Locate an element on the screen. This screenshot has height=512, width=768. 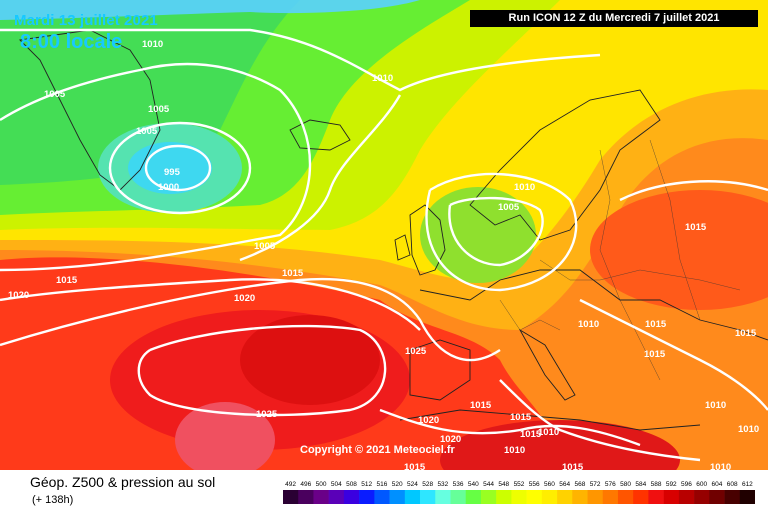
pressure-label: 1000 is located at coordinates (168, 187).